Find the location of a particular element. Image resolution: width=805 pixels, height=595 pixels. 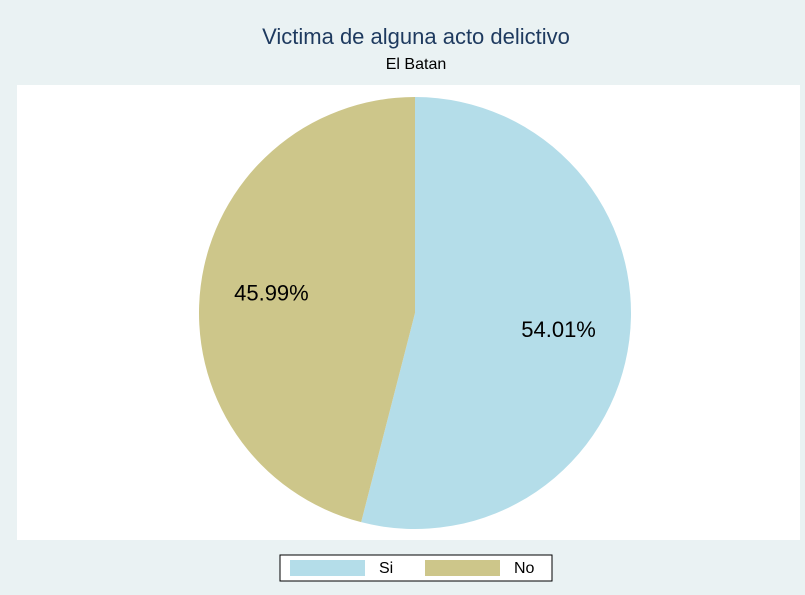

data-label: 45.99% is located at coordinates (271, 293).